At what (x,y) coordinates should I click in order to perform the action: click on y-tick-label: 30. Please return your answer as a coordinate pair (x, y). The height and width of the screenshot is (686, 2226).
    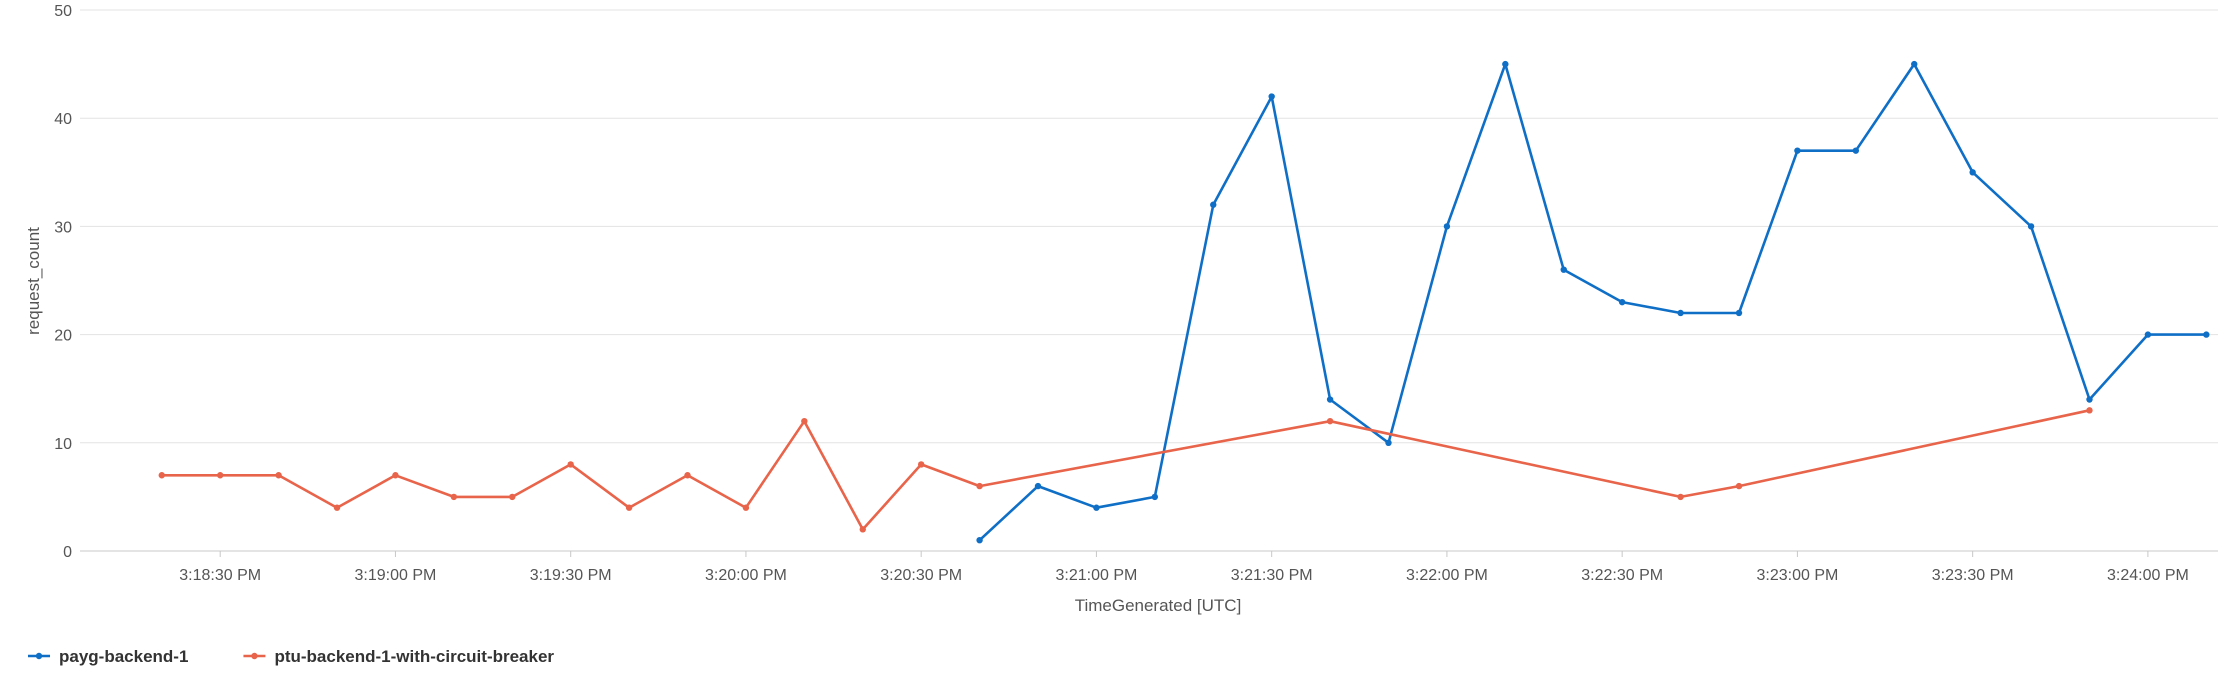
    Looking at the image, I should click on (63, 227).